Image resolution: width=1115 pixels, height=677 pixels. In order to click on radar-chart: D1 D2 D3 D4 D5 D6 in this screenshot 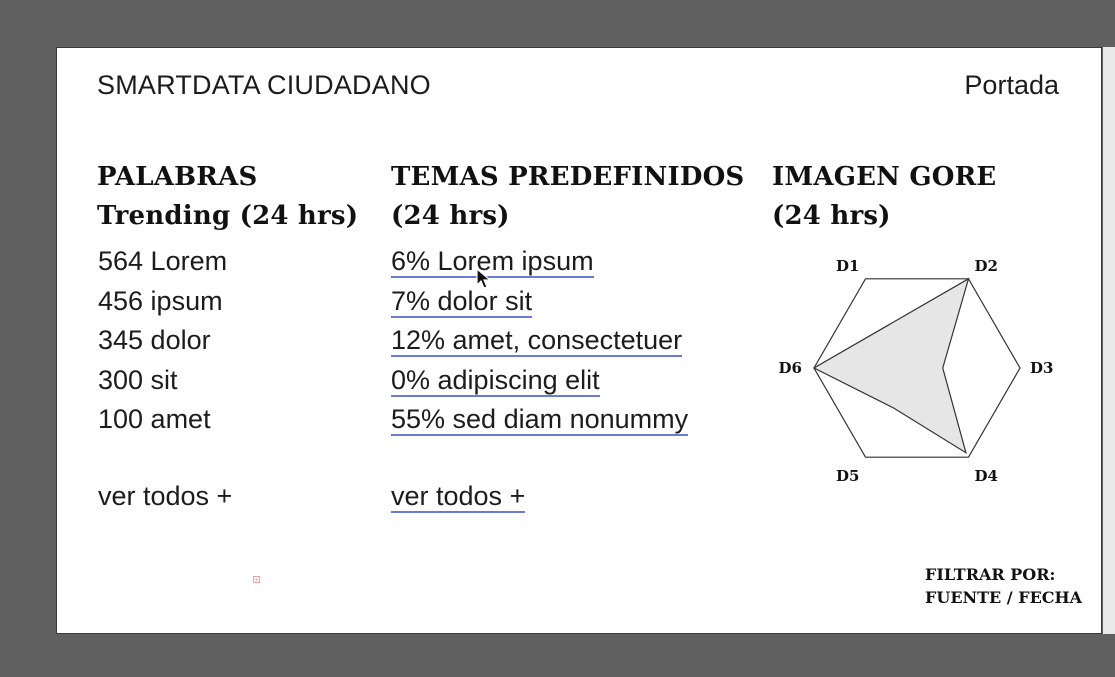, I will do `click(916, 371)`.